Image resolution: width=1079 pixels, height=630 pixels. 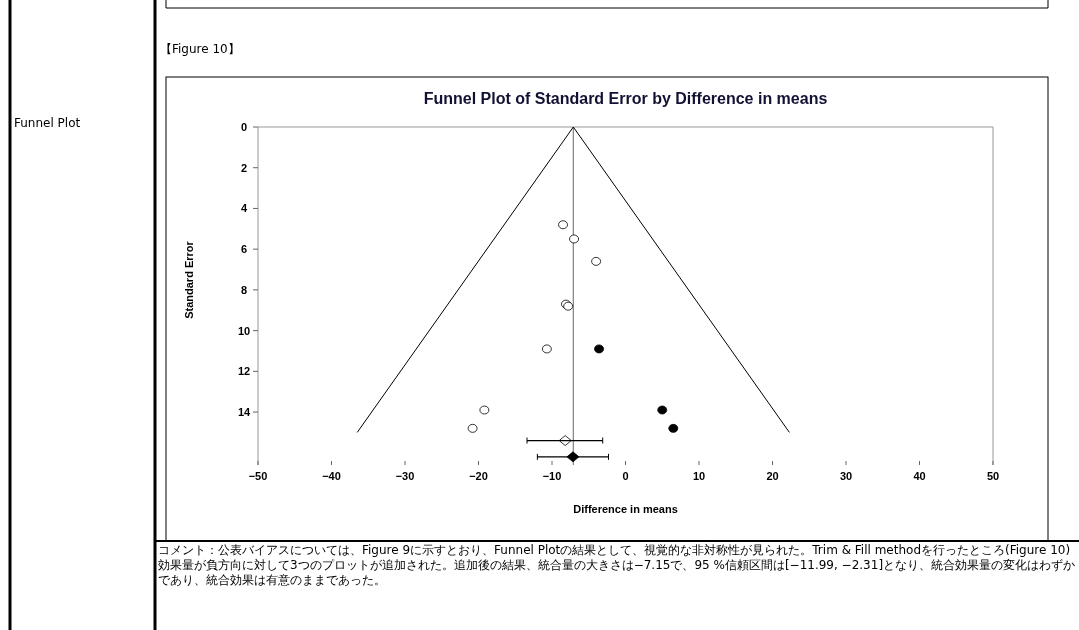 What do you see at coordinates (244, 208) in the screenshot?
I see `y-tick-label: 4` at bounding box center [244, 208].